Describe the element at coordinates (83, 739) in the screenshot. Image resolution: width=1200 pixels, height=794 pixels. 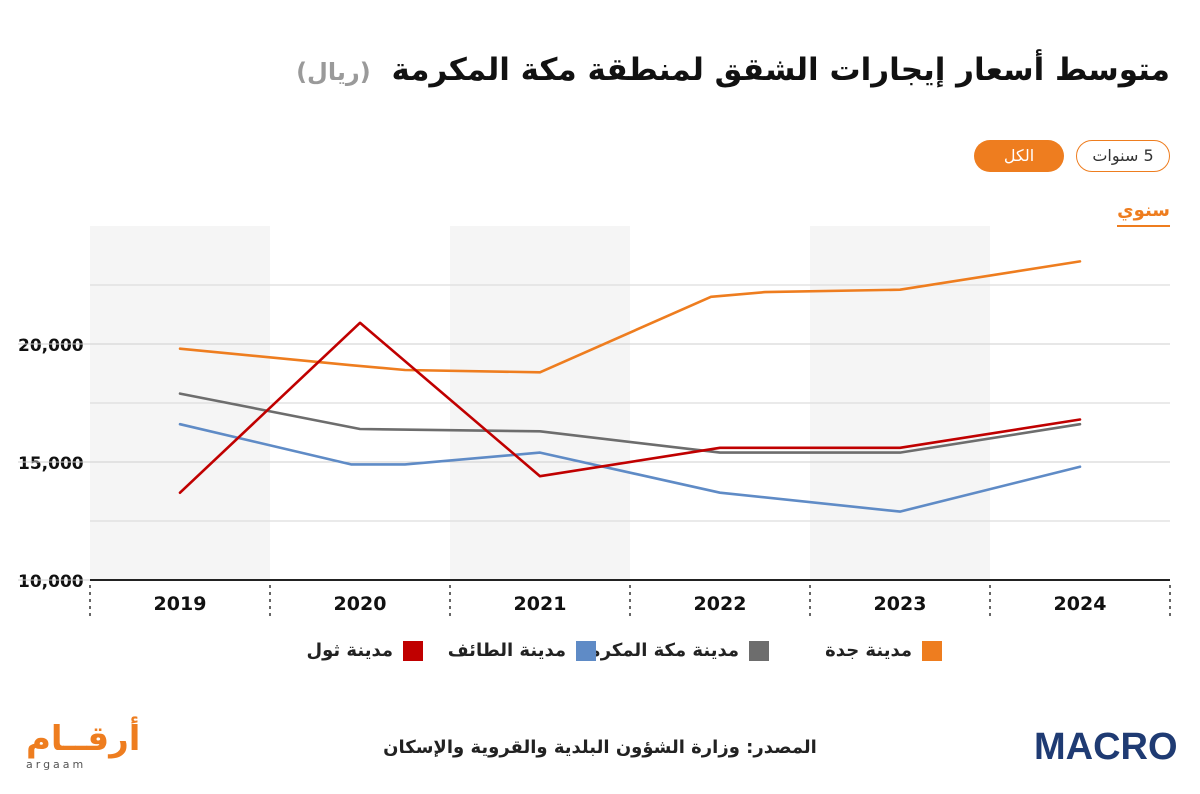
I see `argaam-logo-arabic: أرقــام` at that location.